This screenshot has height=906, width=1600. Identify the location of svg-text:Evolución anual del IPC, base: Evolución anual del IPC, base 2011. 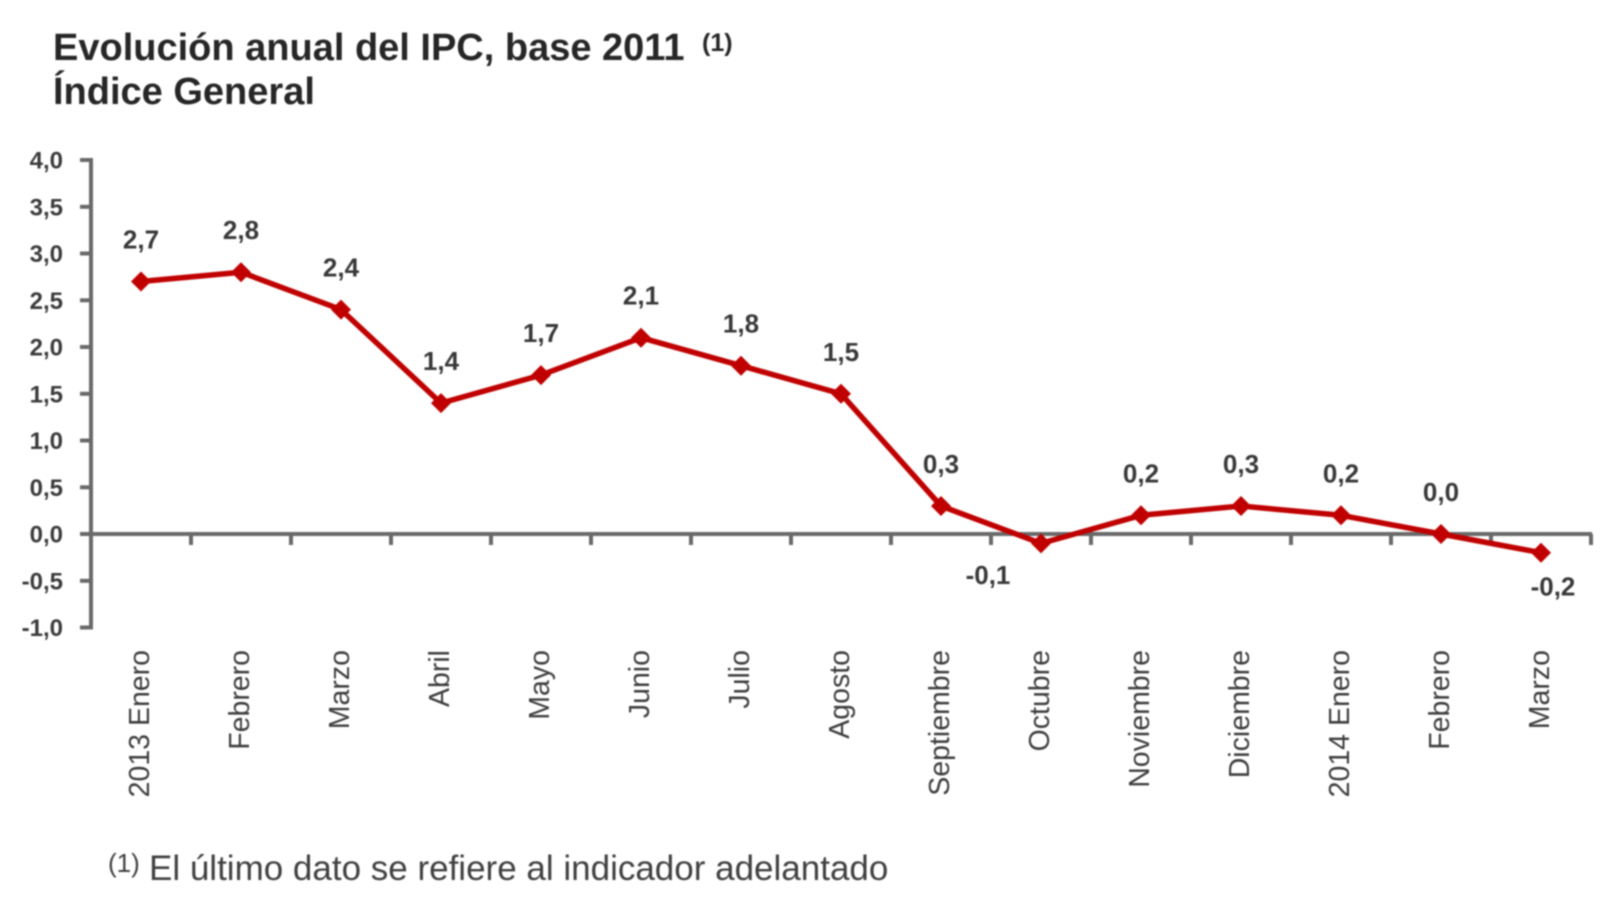
(368, 48).